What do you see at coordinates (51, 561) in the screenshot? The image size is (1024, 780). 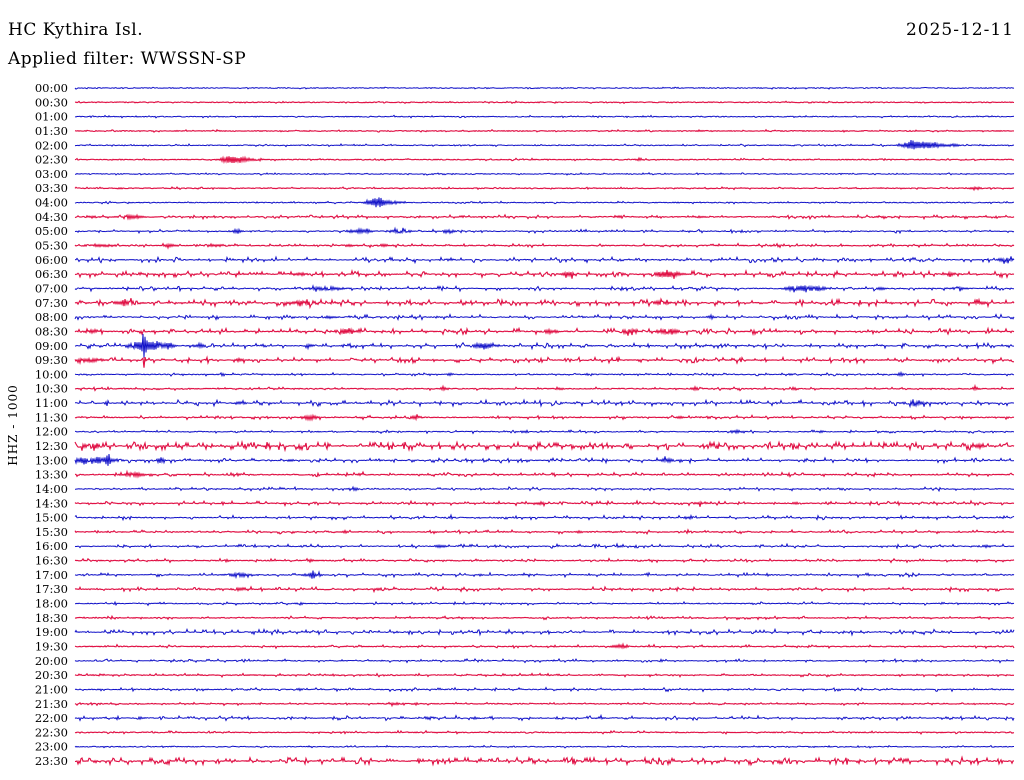 I see `row-time-label: 16:30` at bounding box center [51, 561].